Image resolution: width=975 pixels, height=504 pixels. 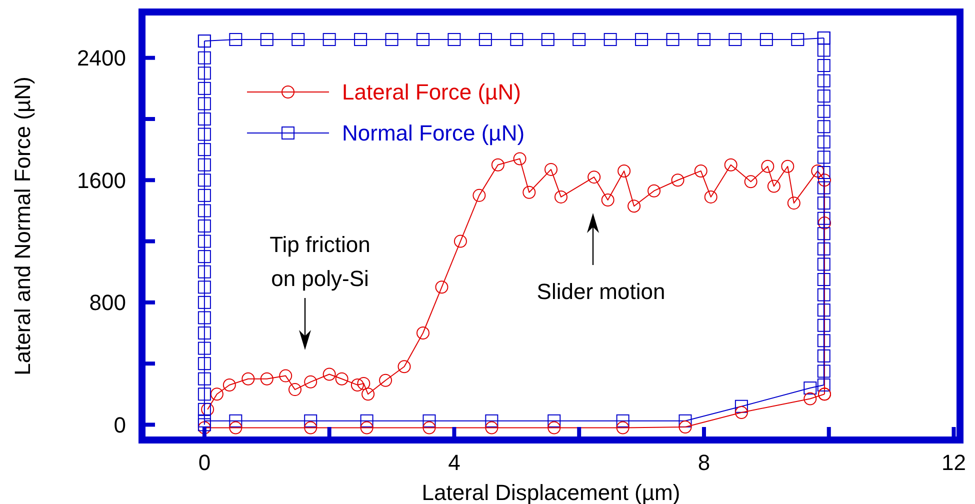 I want to click on y-axis-title: Lateral and Normal Force (µN), so click(x=22, y=226).